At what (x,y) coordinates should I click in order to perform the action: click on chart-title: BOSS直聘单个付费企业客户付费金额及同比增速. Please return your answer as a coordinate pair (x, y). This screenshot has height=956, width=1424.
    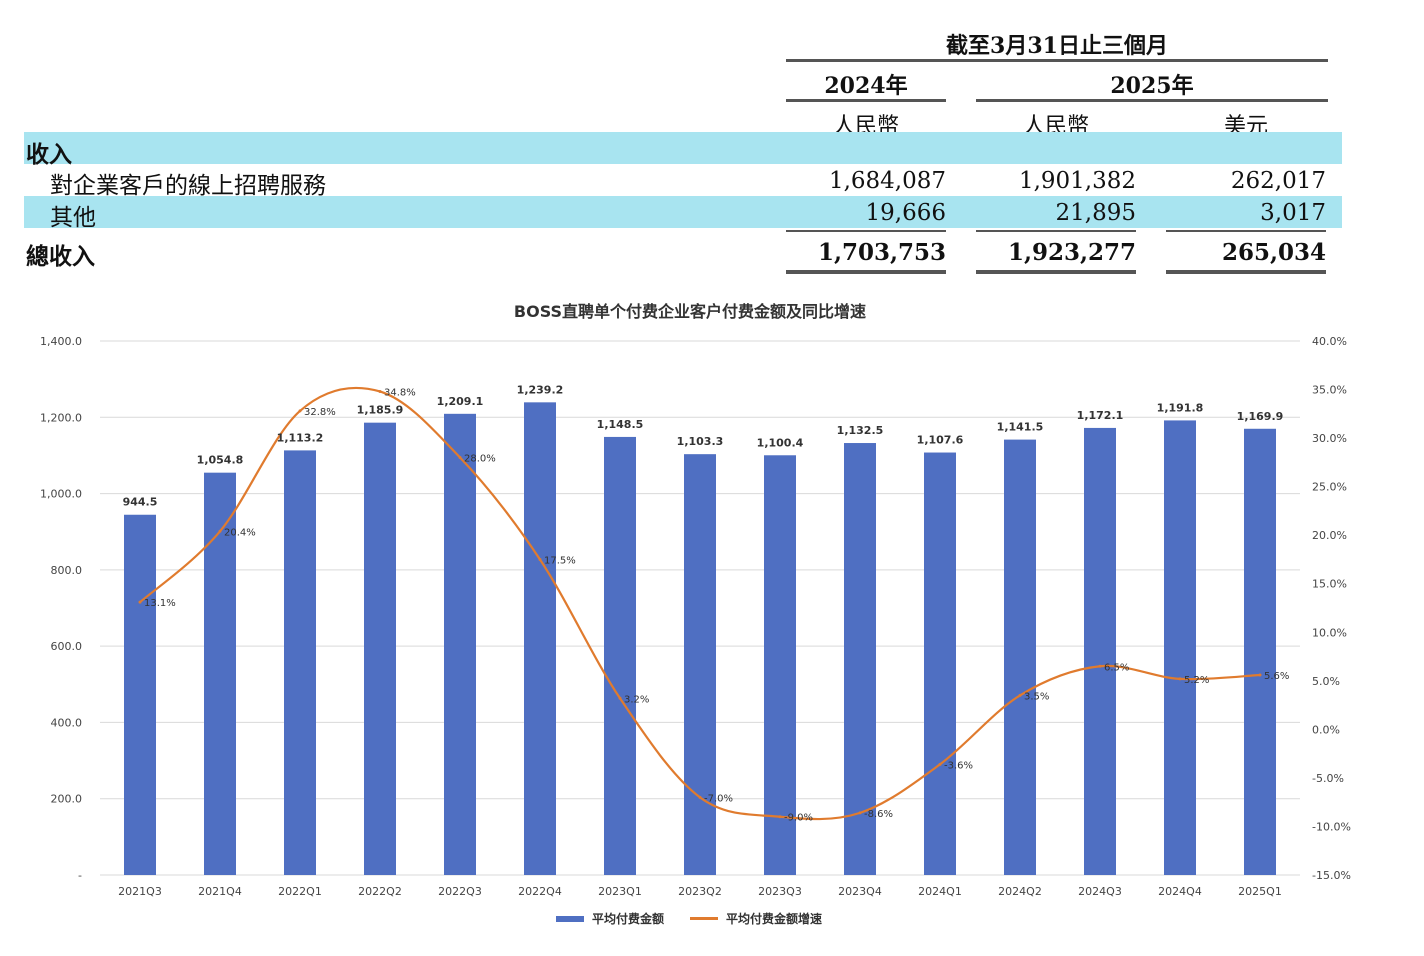
    Looking at the image, I should click on (690, 311).